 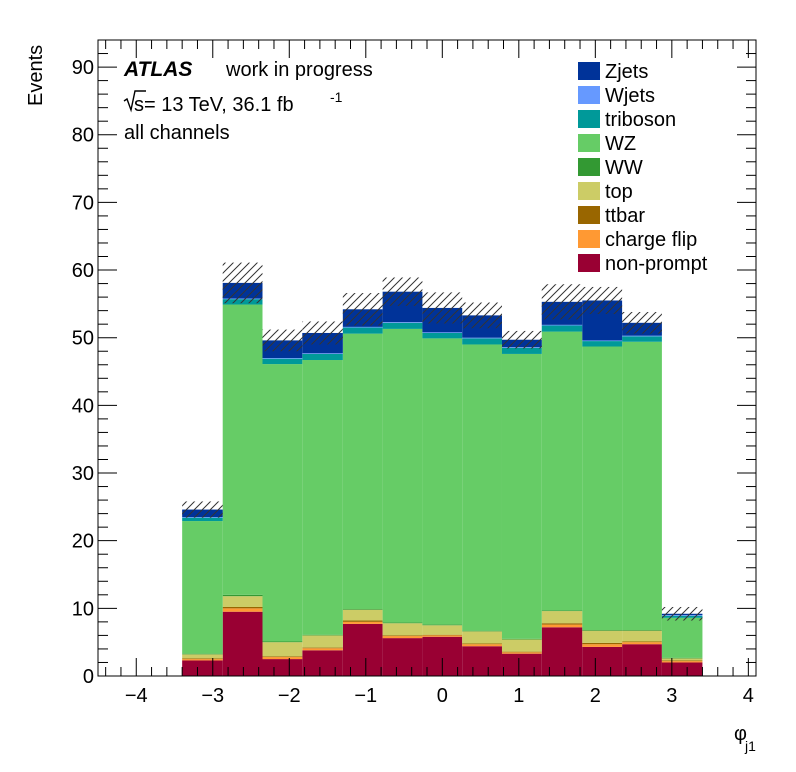 I want to click on y-tick-label: 50, so click(x=83, y=339).